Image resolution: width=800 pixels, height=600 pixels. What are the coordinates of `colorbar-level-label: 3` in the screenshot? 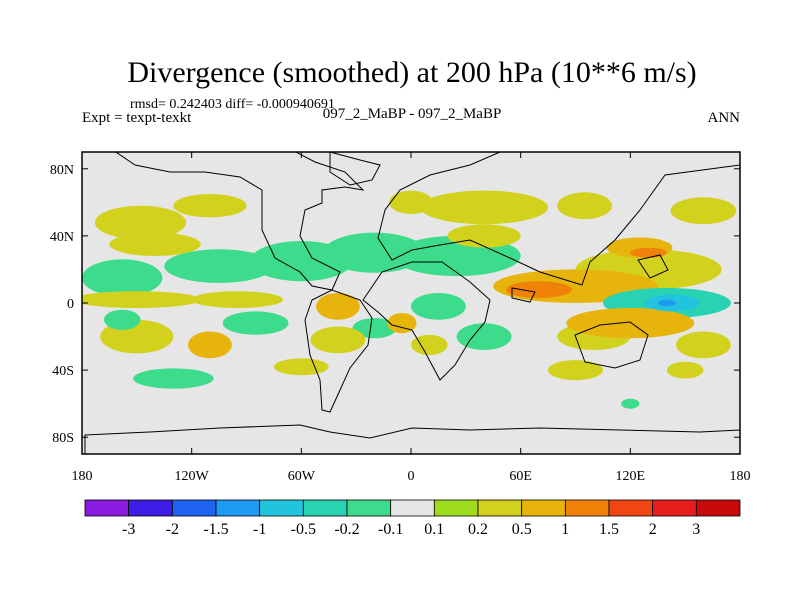 It's located at (696, 529).